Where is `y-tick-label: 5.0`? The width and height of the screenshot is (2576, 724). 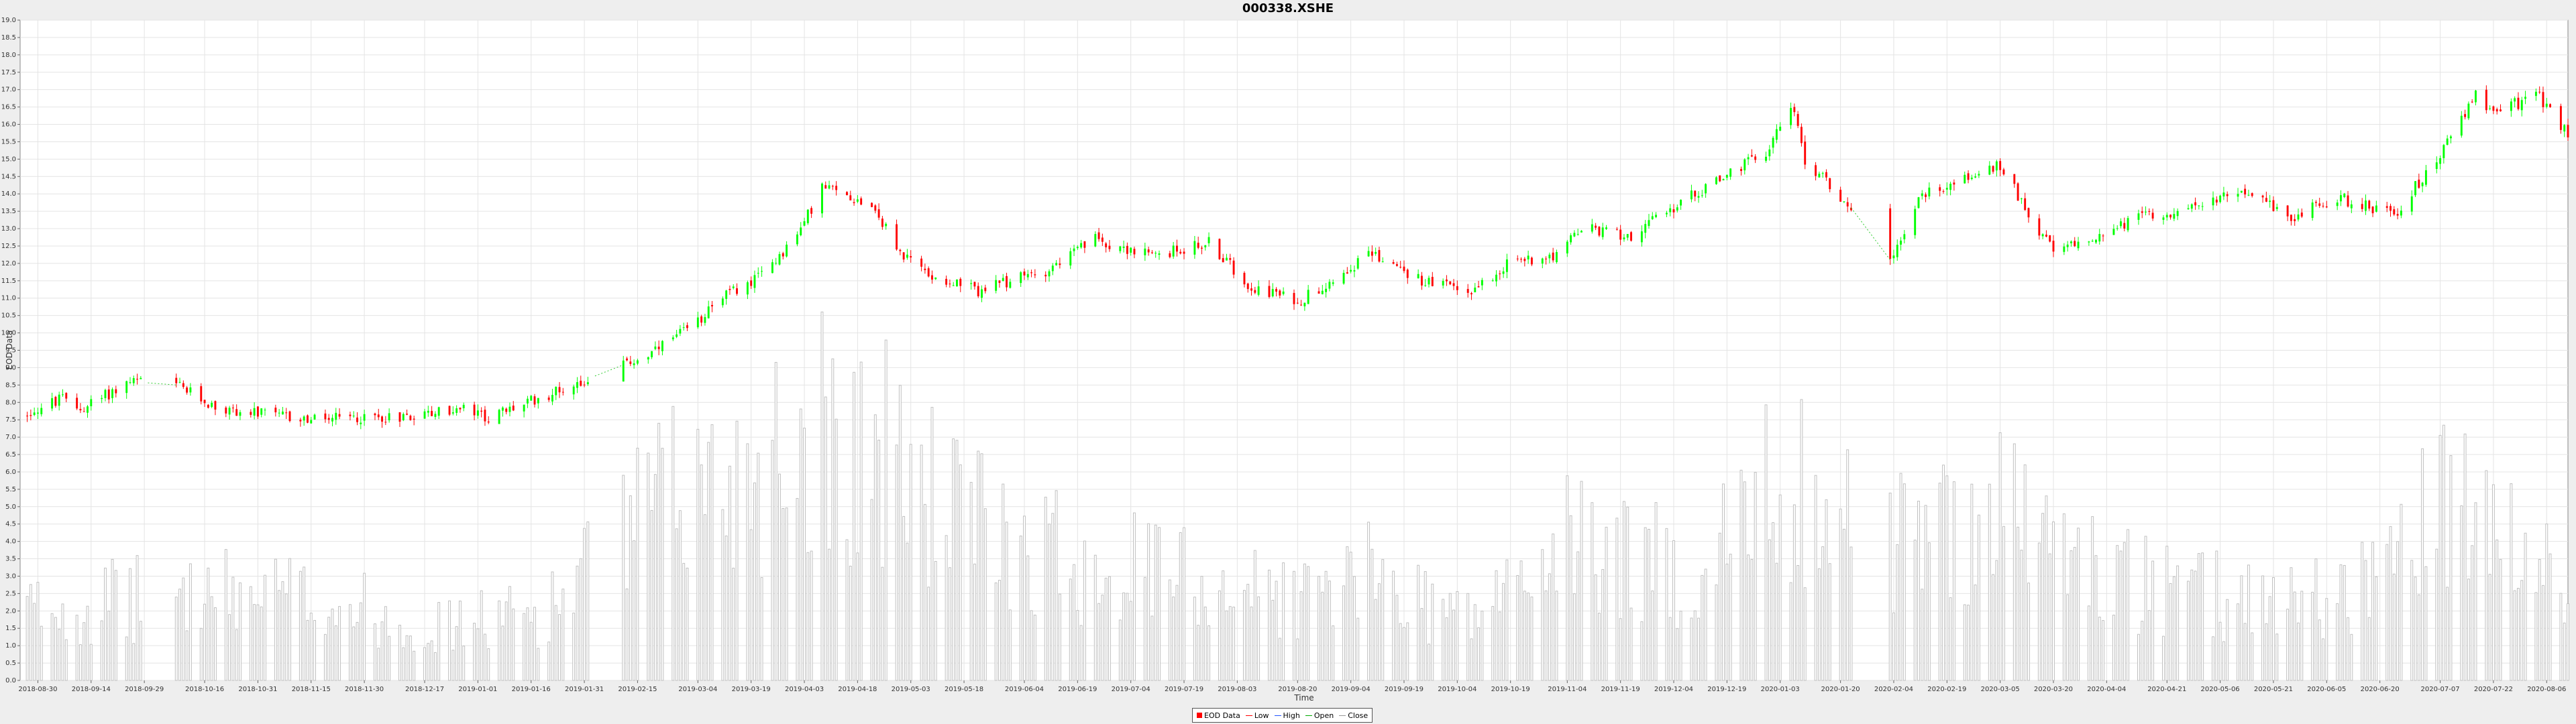
y-tick-label: 5.0 is located at coordinates (10, 507).